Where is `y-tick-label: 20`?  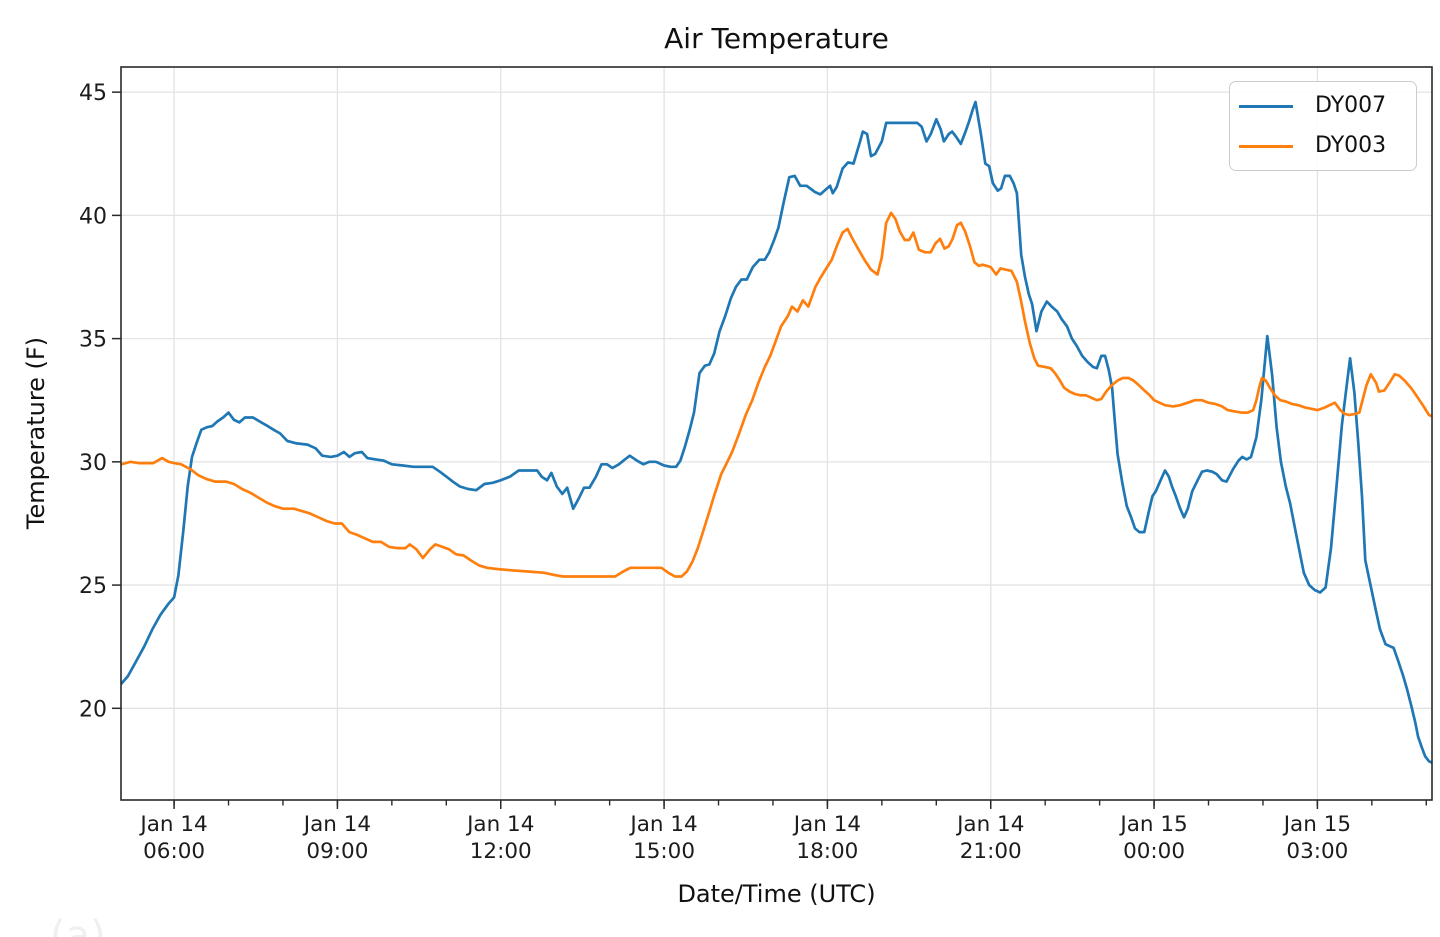
y-tick-label: 20 is located at coordinates (93, 709).